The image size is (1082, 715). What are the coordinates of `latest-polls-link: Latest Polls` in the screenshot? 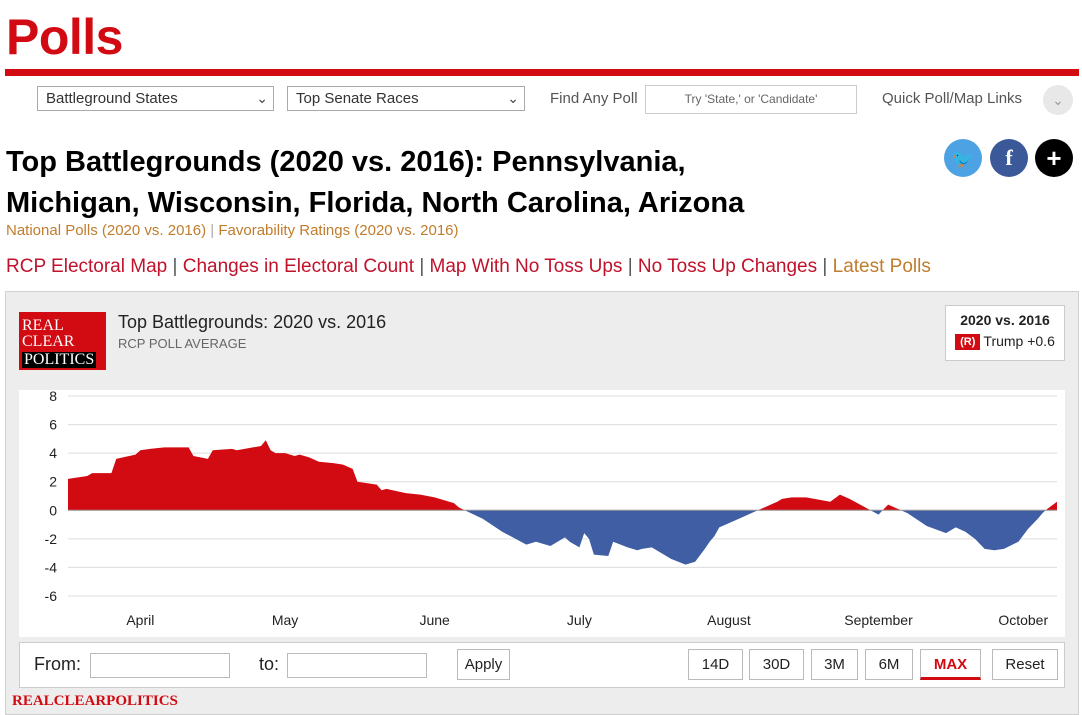 It's located at (881, 266).